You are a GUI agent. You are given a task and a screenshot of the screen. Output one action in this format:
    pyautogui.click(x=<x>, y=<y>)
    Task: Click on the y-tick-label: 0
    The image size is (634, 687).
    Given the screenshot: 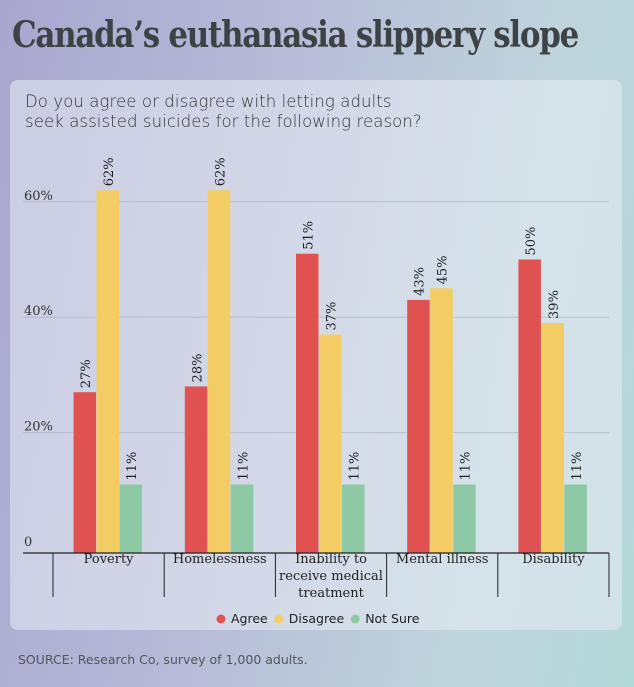 What is the action you would take?
    pyautogui.click(x=28, y=542)
    